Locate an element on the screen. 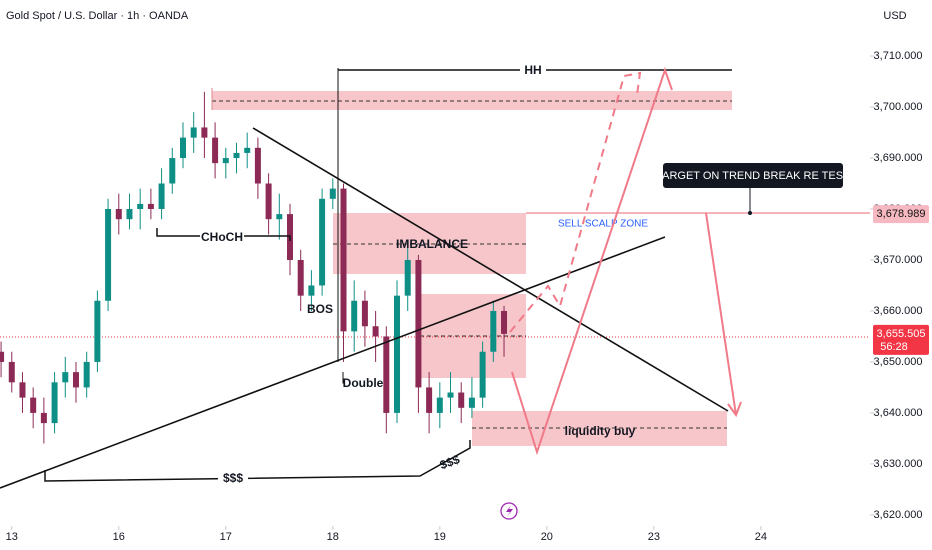 The width and height of the screenshot is (932, 550). y-tick-label: 3,640.000 is located at coordinates (898, 413).